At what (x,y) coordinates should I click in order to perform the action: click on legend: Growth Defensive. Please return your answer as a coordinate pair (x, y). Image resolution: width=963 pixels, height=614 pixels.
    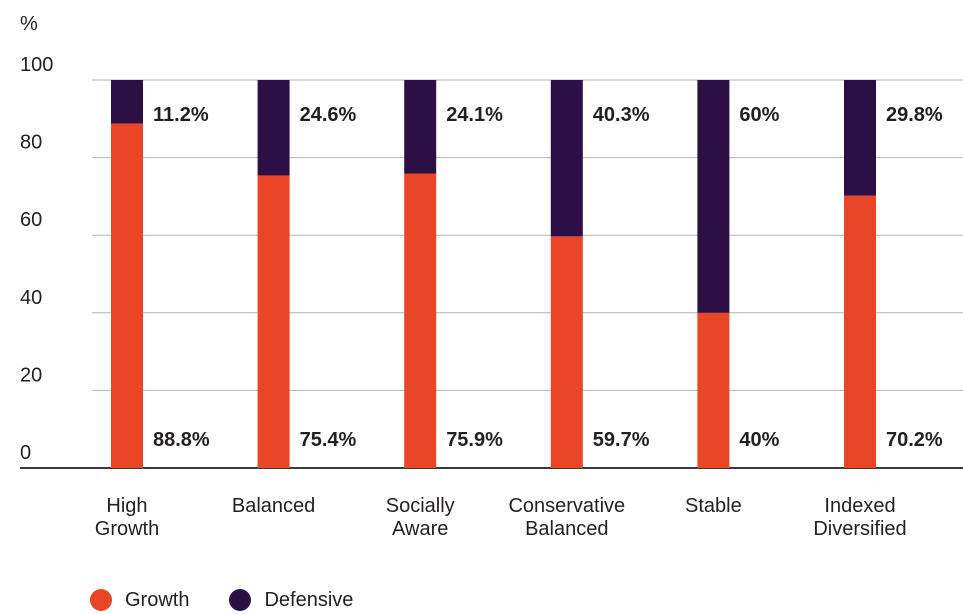
    Looking at the image, I should click on (241, 600).